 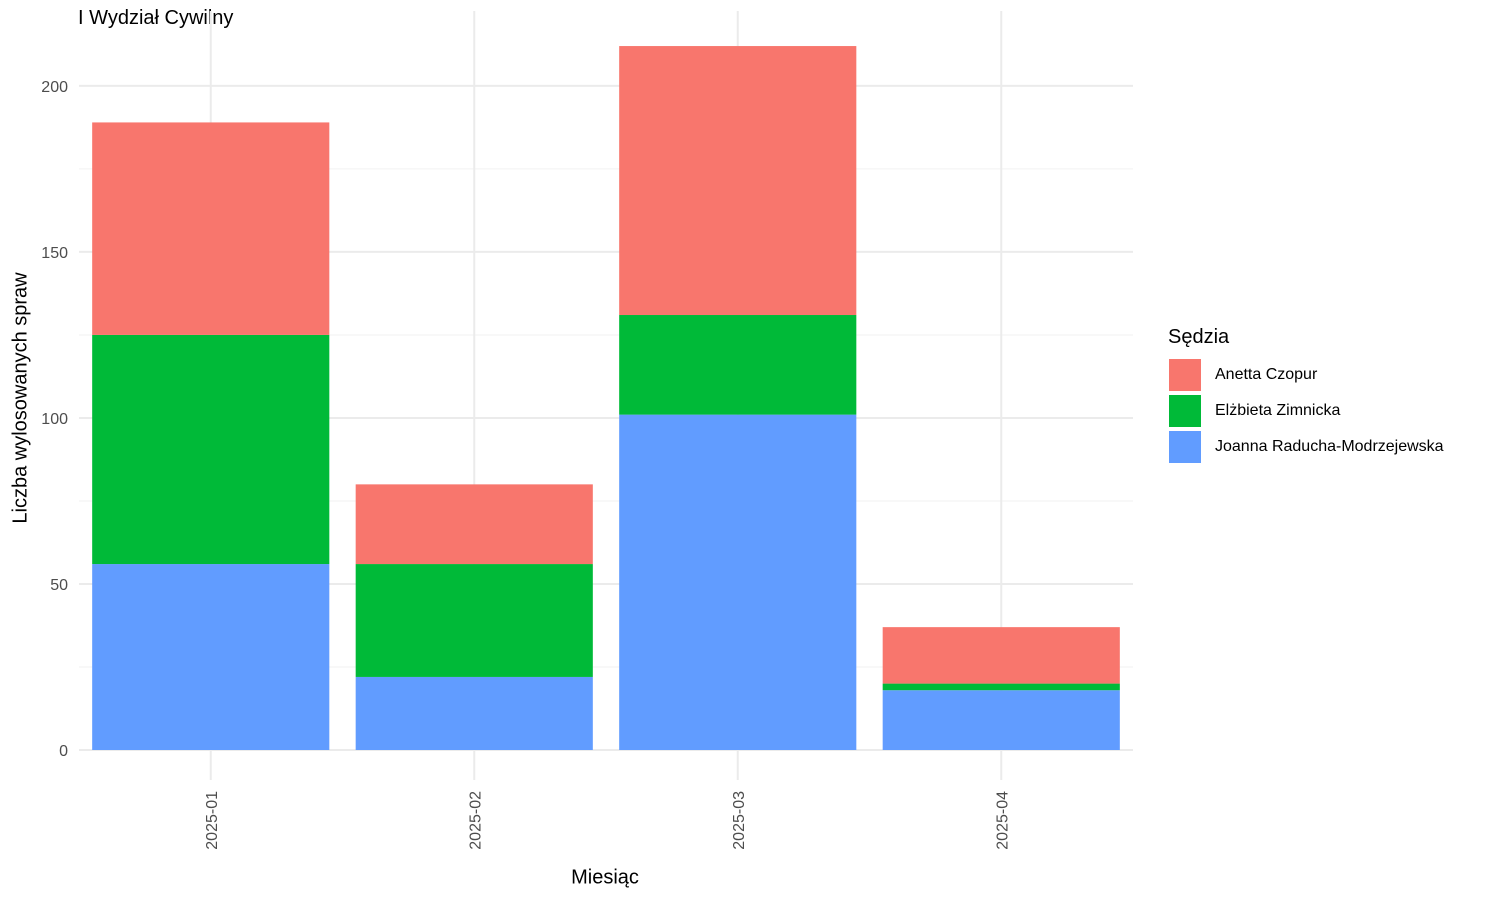 What do you see at coordinates (1329, 446) in the screenshot?
I see `legend-label: Joanna Raducha-Modrzejewska` at bounding box center [1329, 446].